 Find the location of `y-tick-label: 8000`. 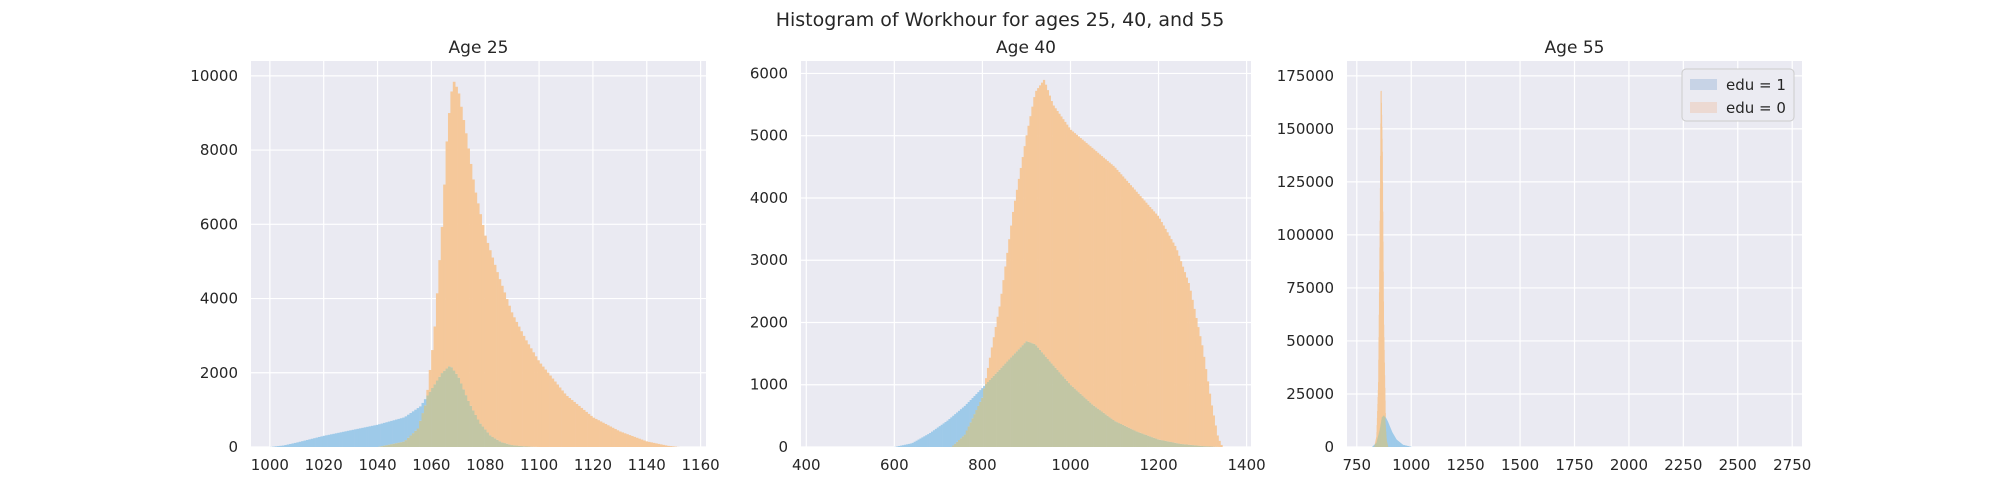

y-tick-label: 8000 is located at coordinates (219, 150).